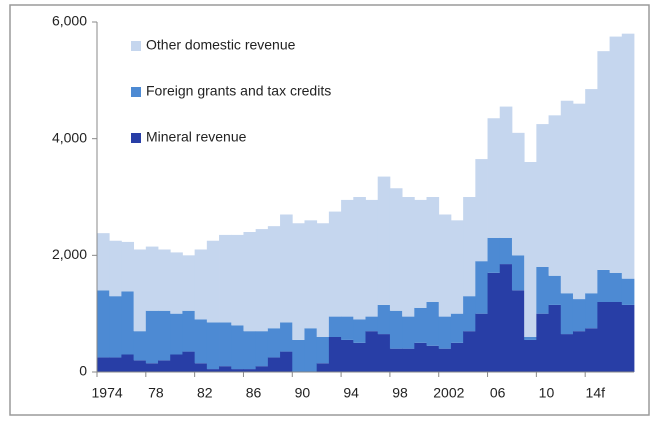 The height and width of the screenshot is (426, 659). Describe the element at coordinates (156, 393) in the screenshot. I see `x-tick-label: 78` at that location.